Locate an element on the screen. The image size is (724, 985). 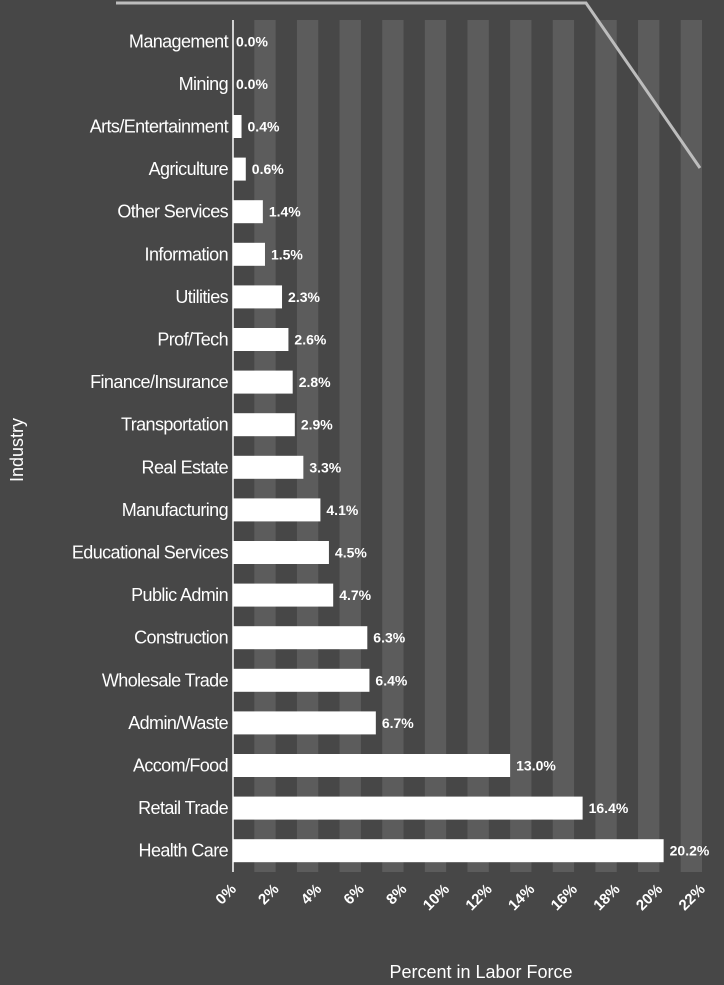
category-label: Mining is located at coordinates (203, 84).